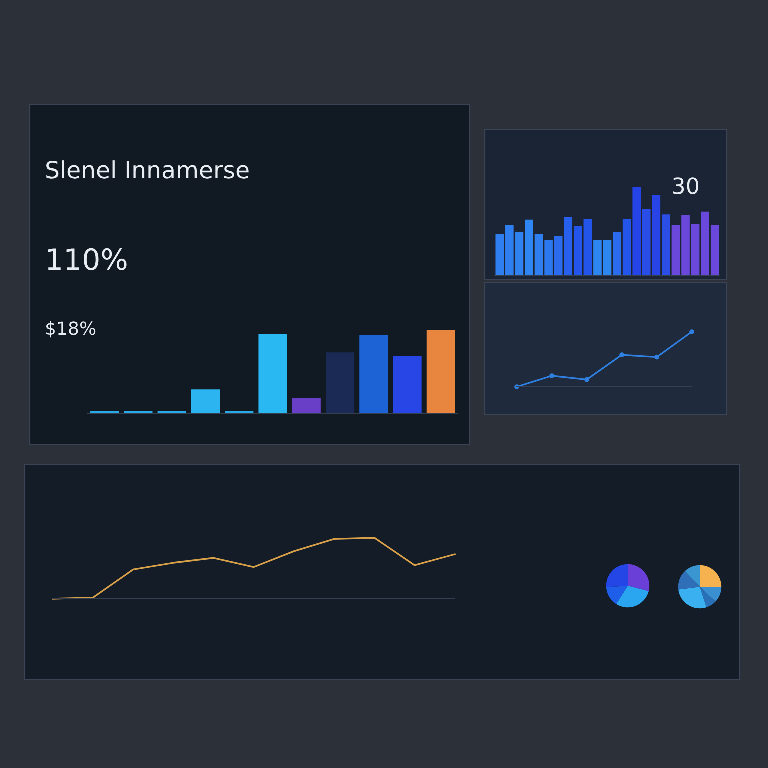 The image size is (768, 768). What do you see at coordinates (87, 259) in the screenshot?
I see `text: 110%` at bounding box center [87, 259].